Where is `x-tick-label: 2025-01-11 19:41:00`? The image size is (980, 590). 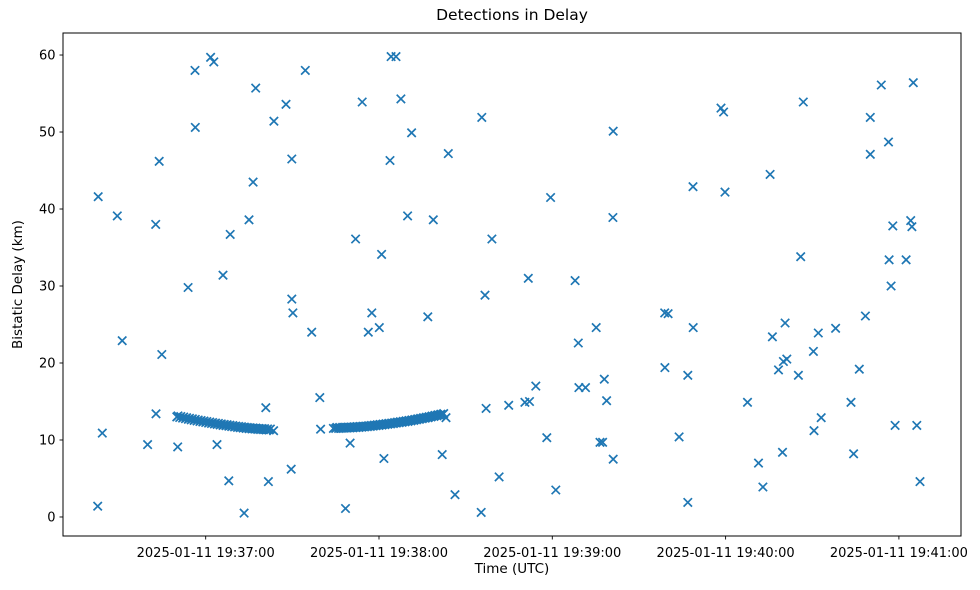
x-tick-label: 2025-01-11 19:41:00 is located at coordinates (899, 553).